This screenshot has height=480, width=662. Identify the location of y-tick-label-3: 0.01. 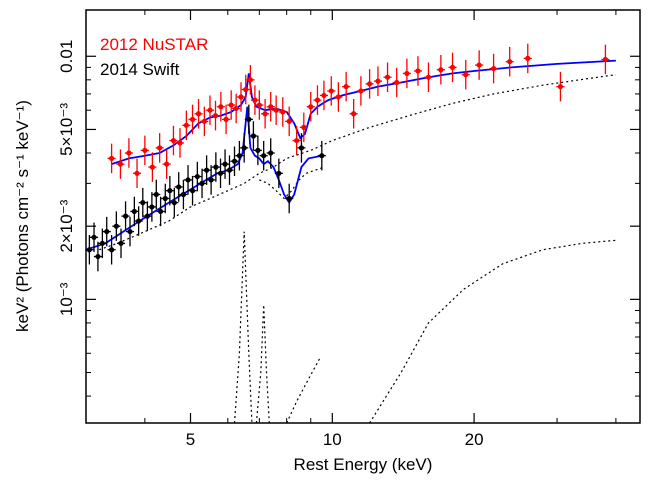
(66, 56).